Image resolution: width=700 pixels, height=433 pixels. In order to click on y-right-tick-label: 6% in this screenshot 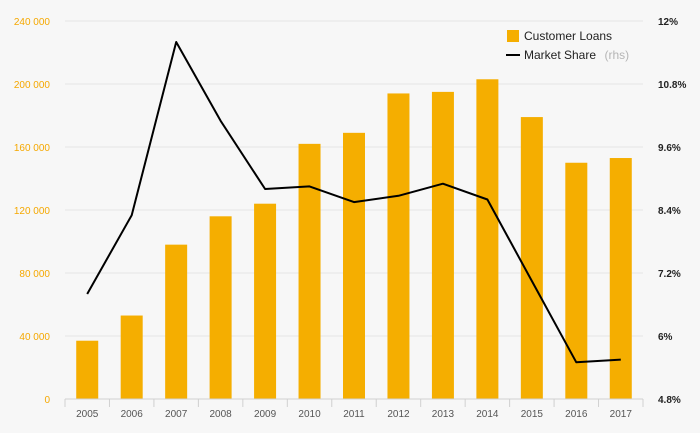, I will do `click(665, 337)`.